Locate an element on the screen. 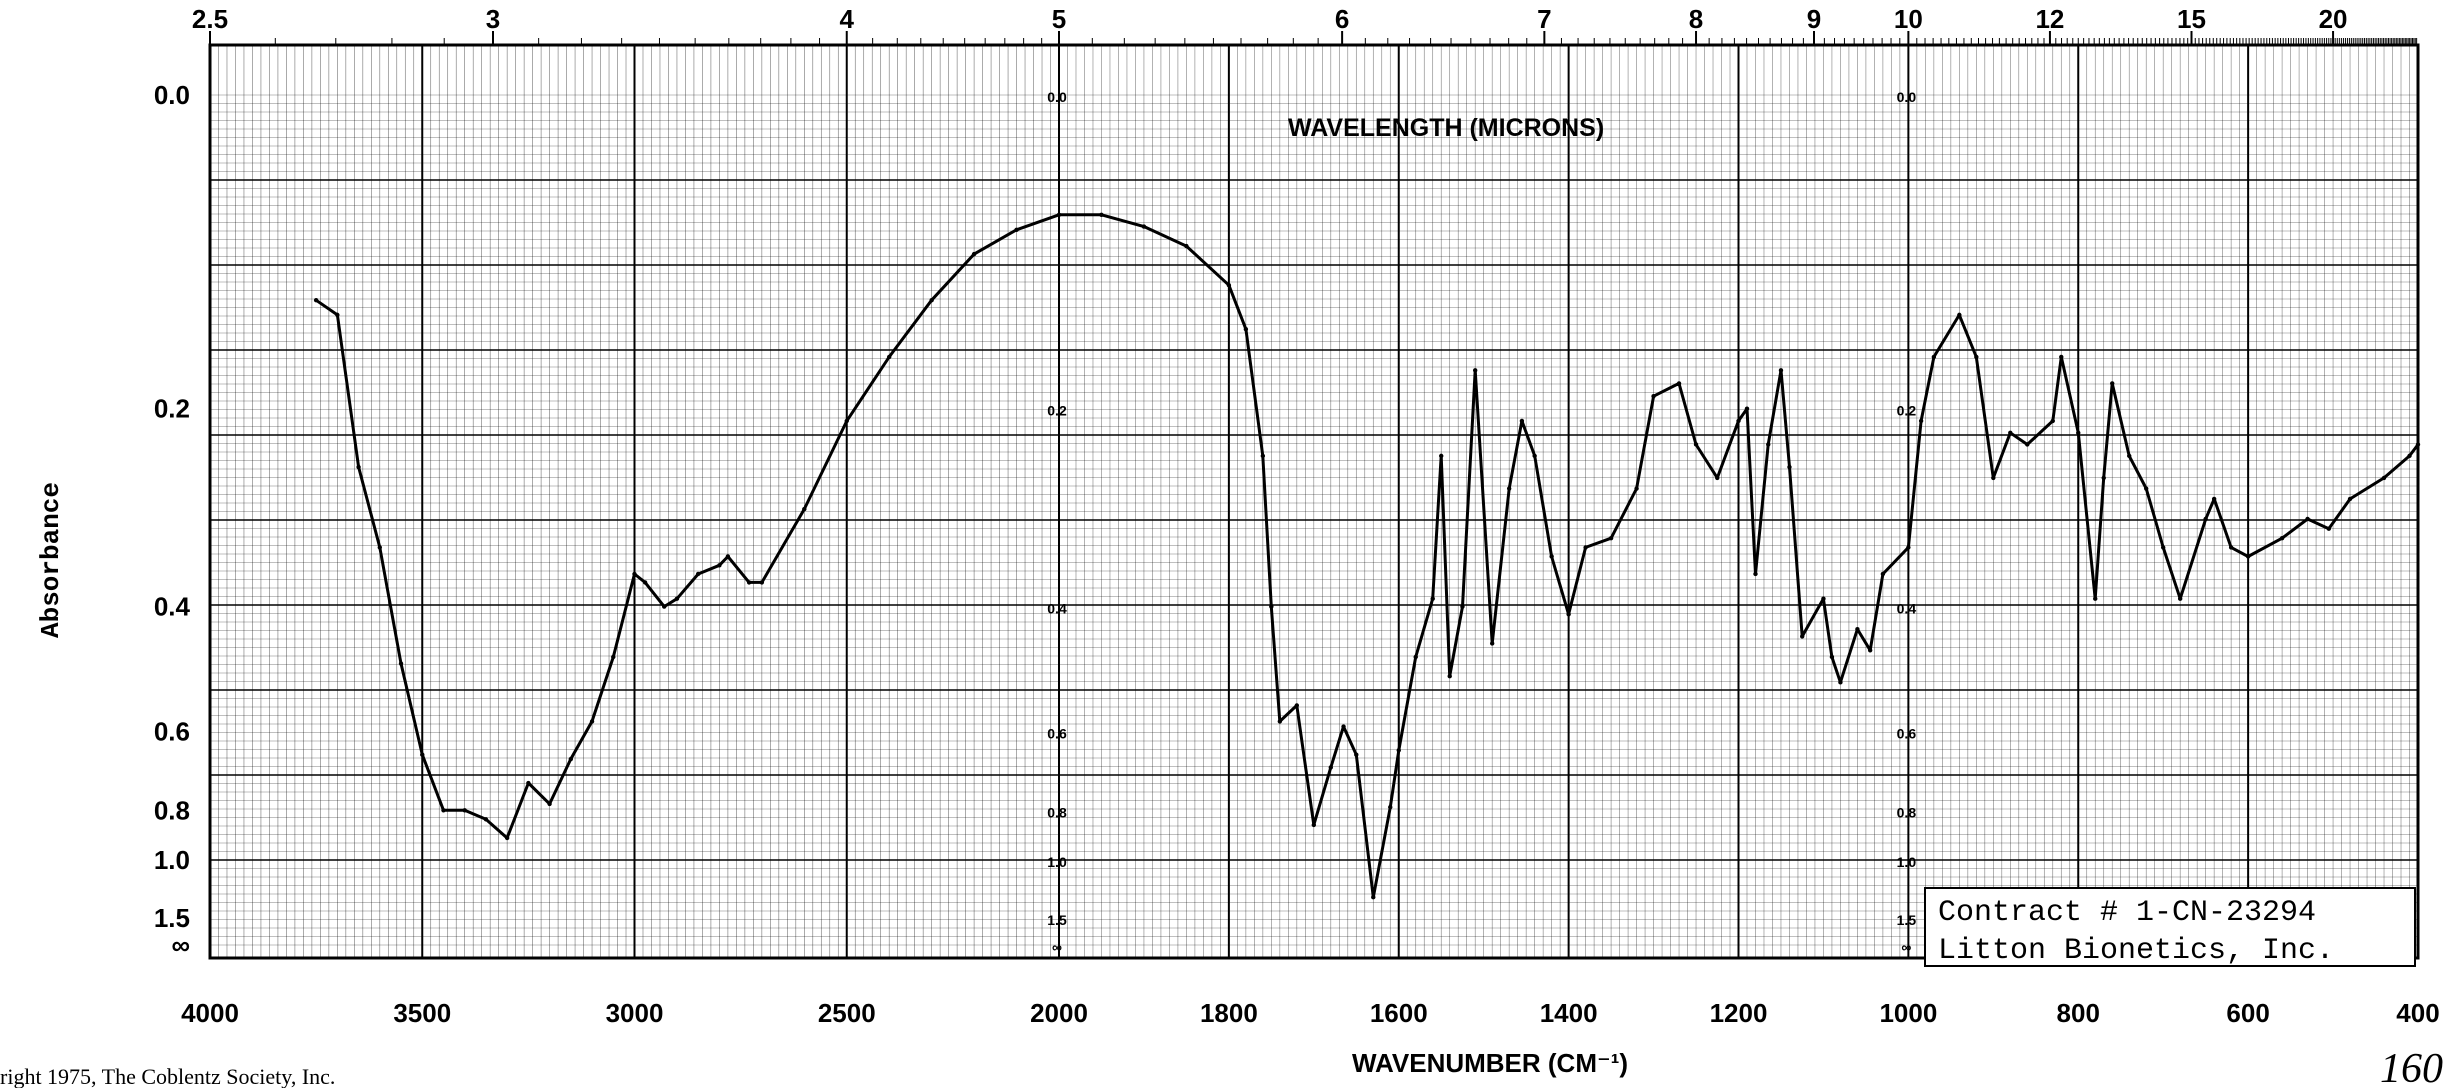  inner-scale-label: 0.4 is located at coordinates (1057, 609).